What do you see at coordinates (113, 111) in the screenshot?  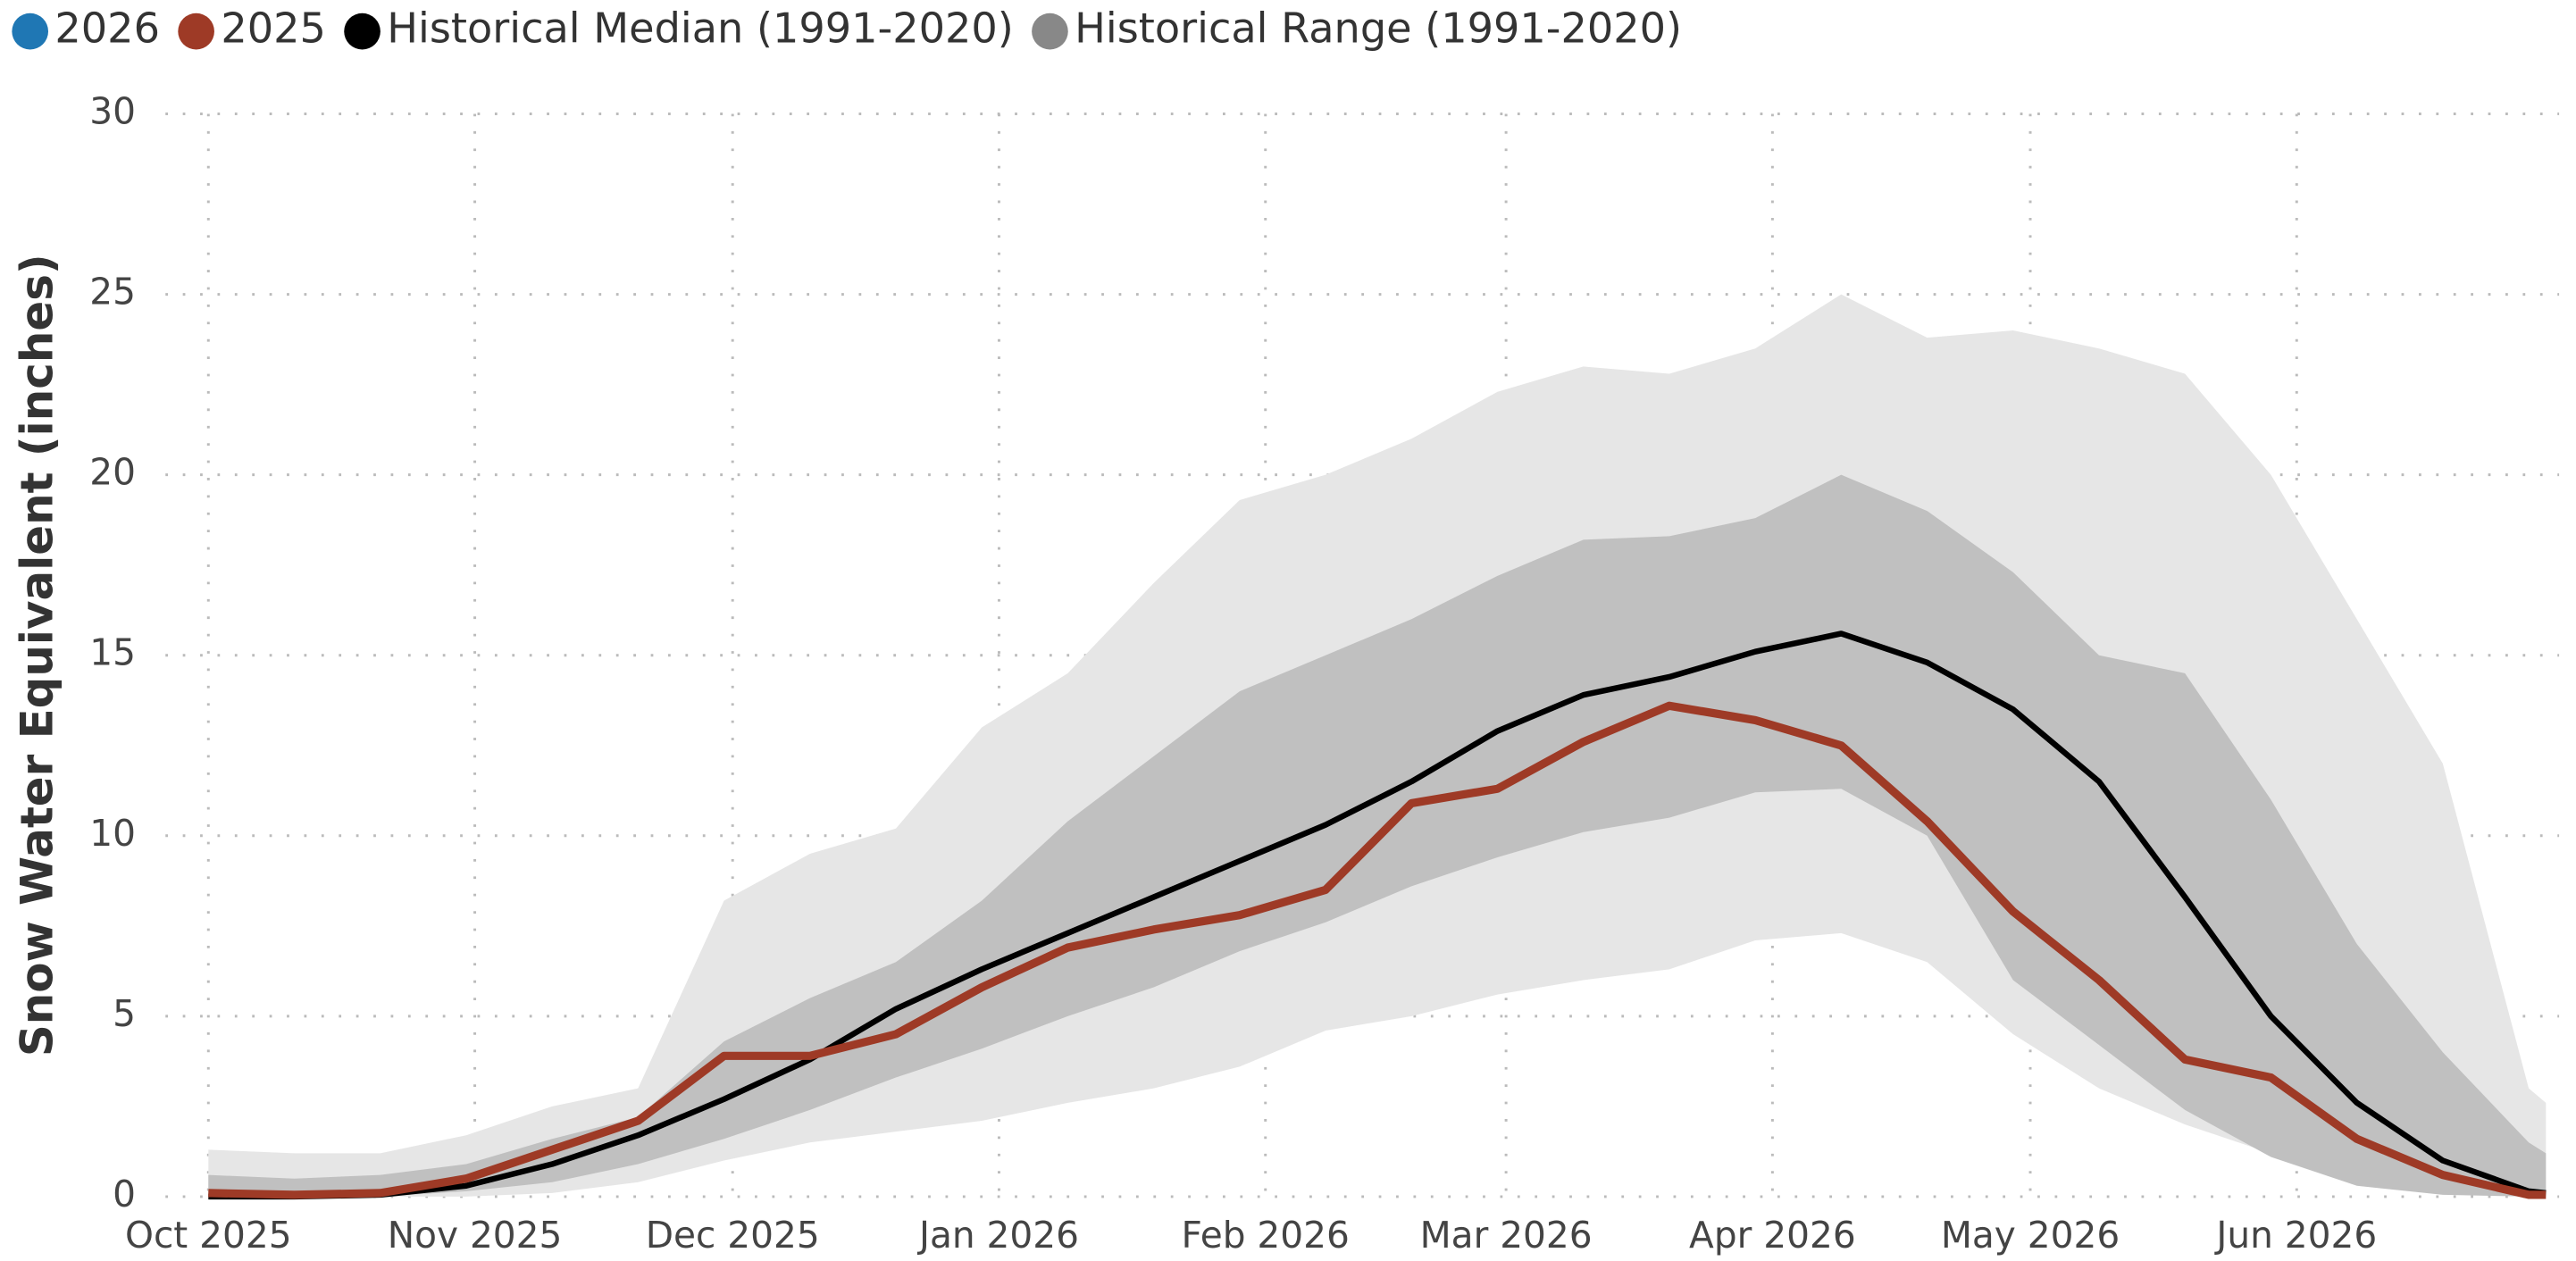 I see `y-tick-label: 30` at bounding box center [113, 111].